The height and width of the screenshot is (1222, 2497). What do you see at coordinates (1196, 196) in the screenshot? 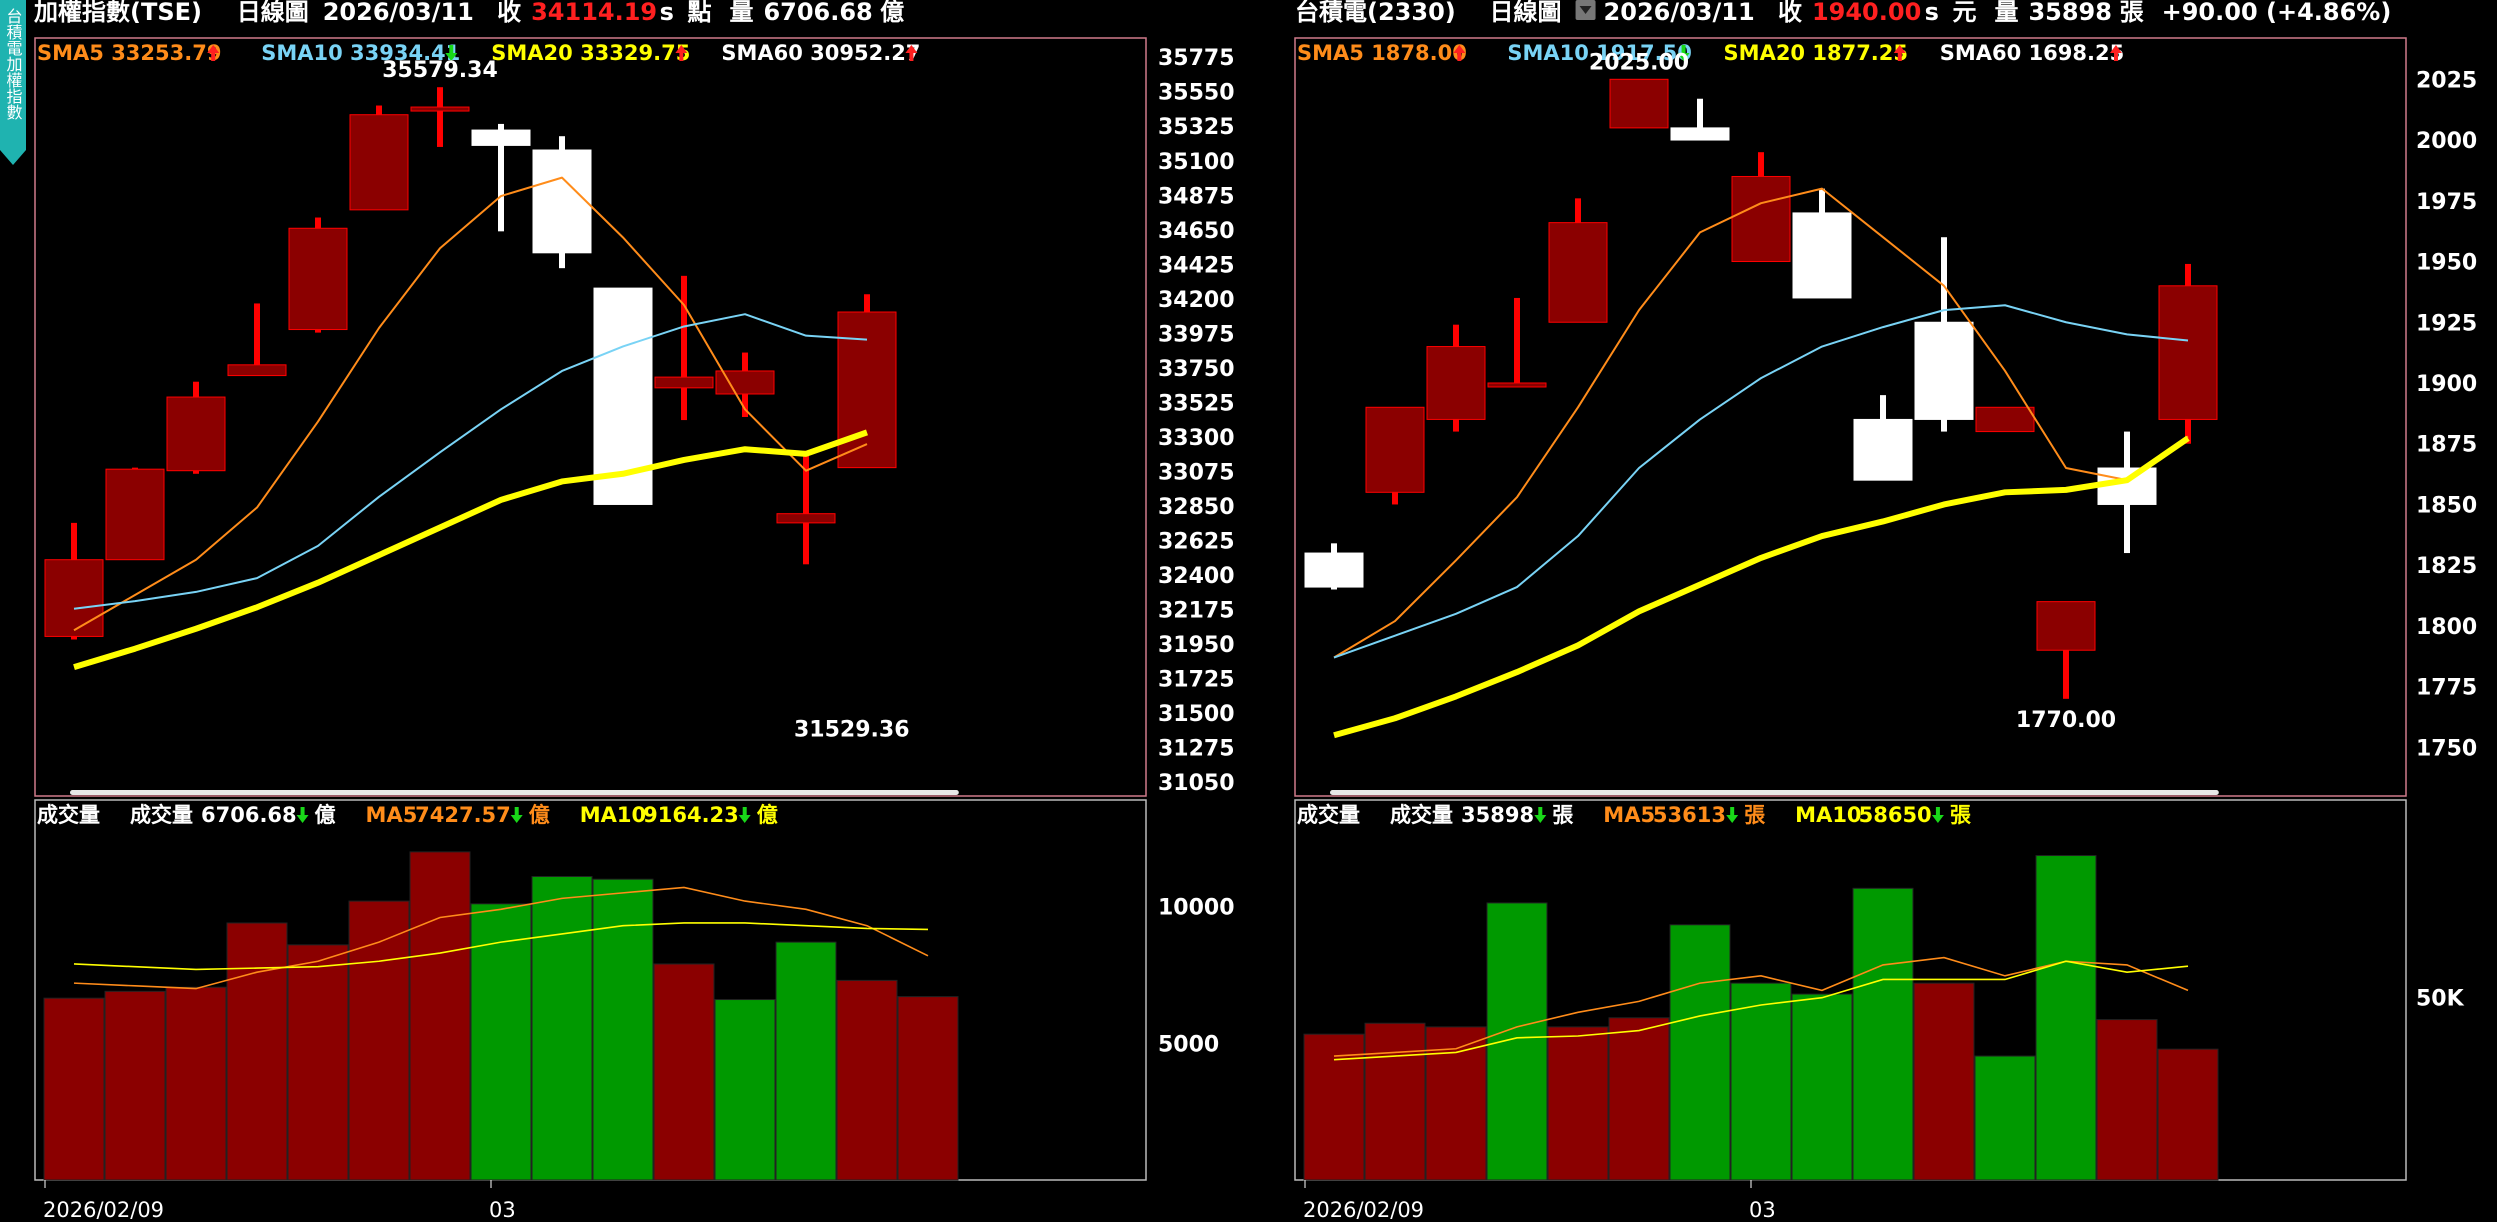
I see `price-tick-label: 34875` at bounding box center [1196, 196].